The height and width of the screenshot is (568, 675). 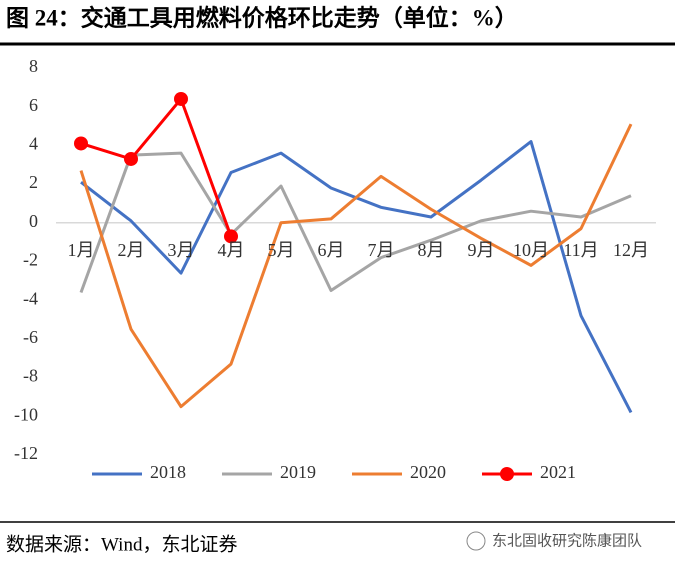 What do you see at coordinates (81, 250) in the screenshot?
I see `x-tick-label: 1月` at bounding box center [81, 250].